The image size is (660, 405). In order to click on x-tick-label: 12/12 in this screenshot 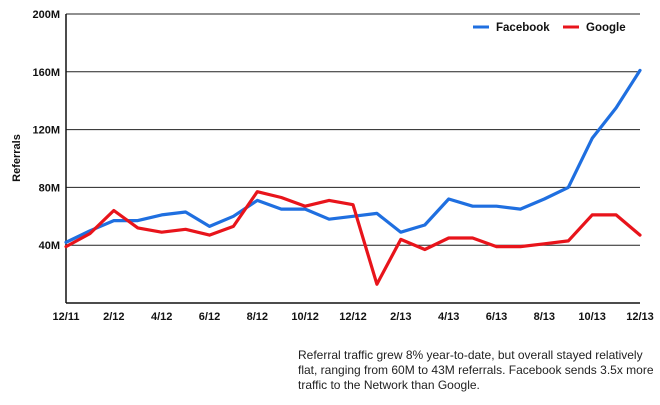, I will do `click(353, 317)`.